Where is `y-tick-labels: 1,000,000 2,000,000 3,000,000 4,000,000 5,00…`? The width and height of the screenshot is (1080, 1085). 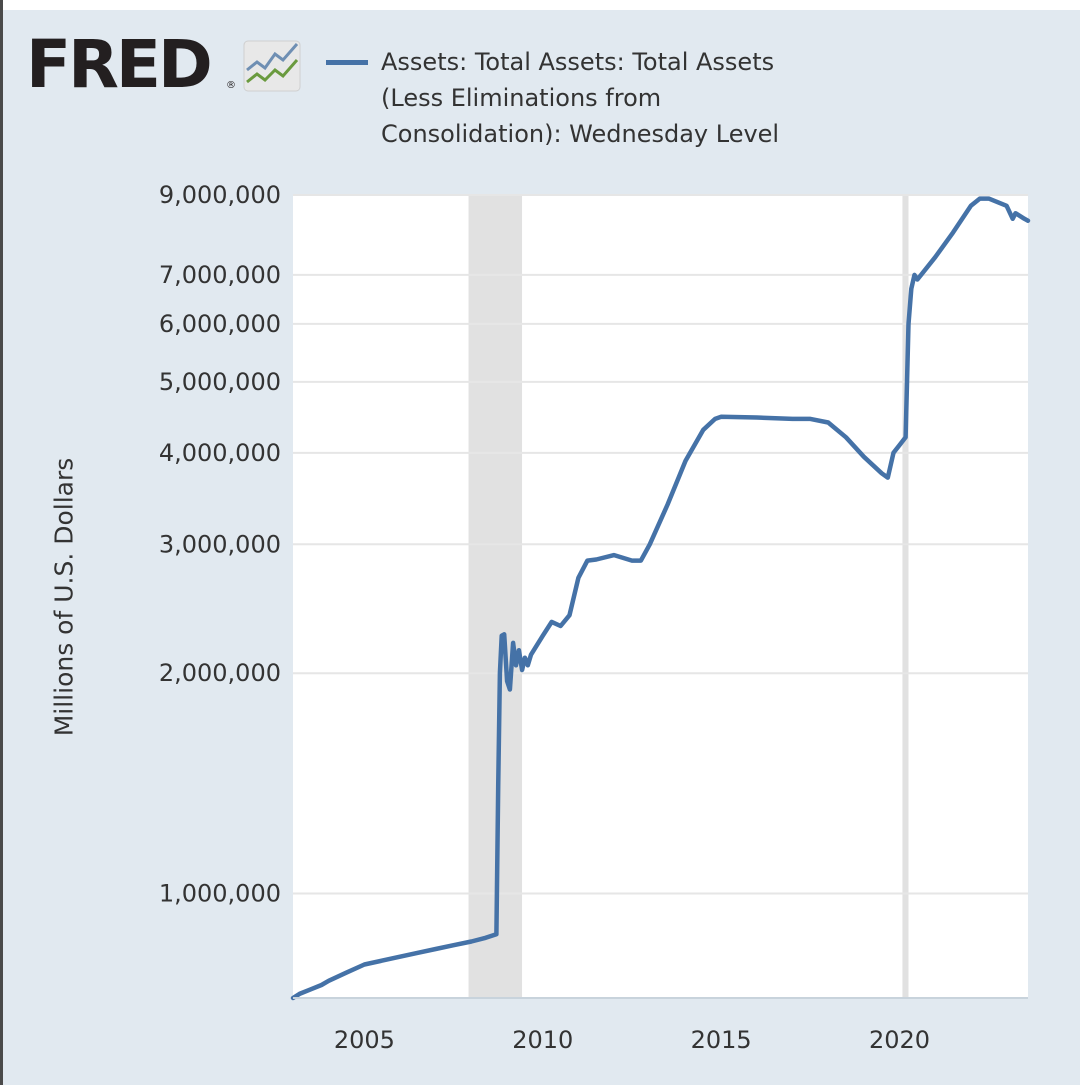 y-tick-labels: 1,000,000 2,000,000 3,000,000 4,000,000 5,00… is located at coordinates (220, 544).